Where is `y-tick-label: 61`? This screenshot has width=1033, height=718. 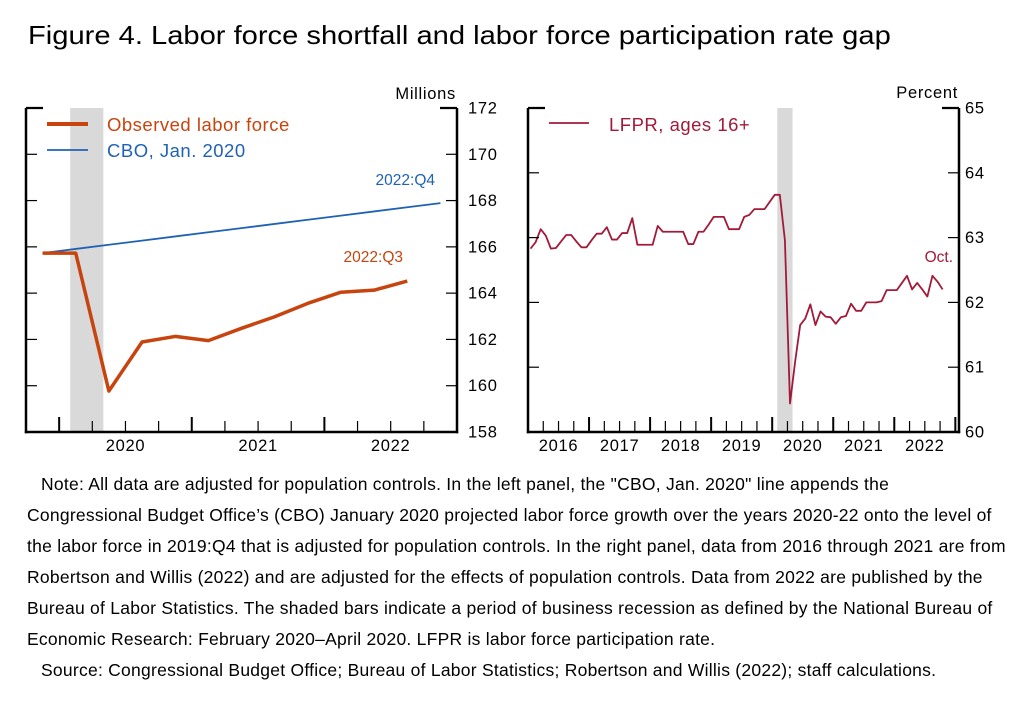 y-tick-label: 61 is located at coordinates (975, 368).